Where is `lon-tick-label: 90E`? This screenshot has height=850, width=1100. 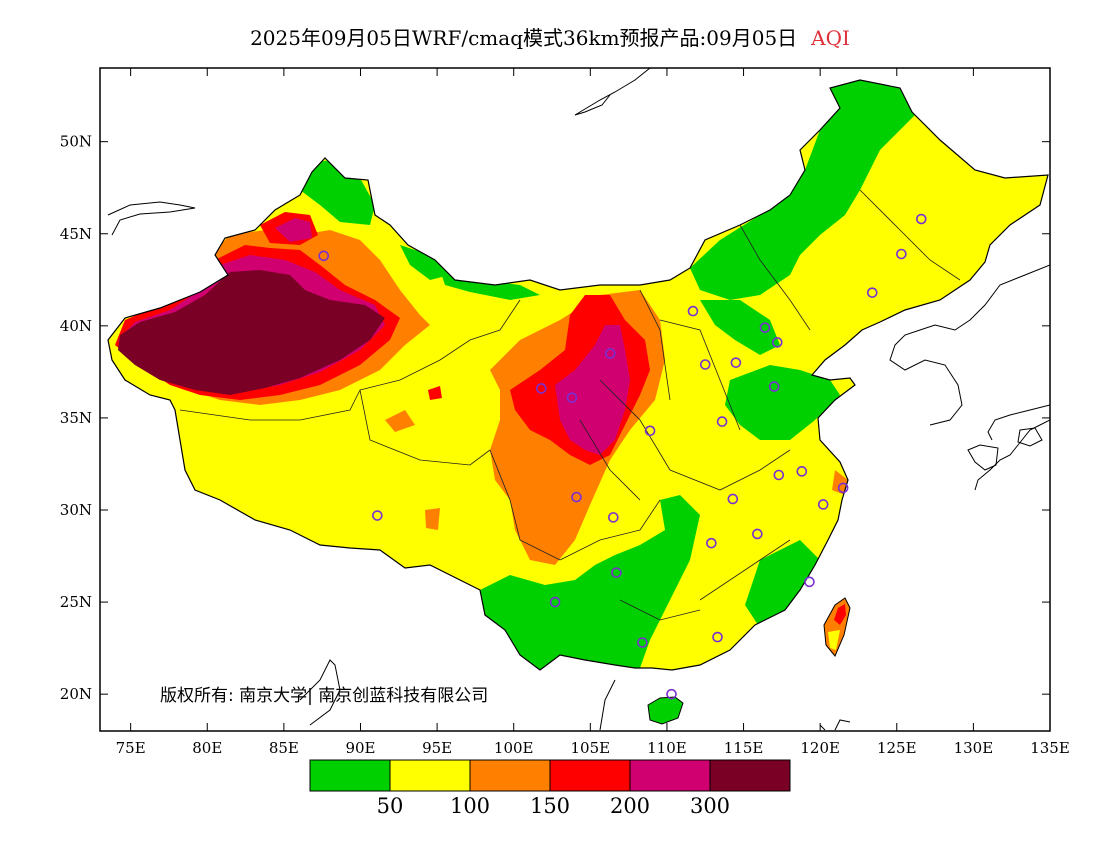
lon-tick-label: 90E is located at coordinates (360, 748).